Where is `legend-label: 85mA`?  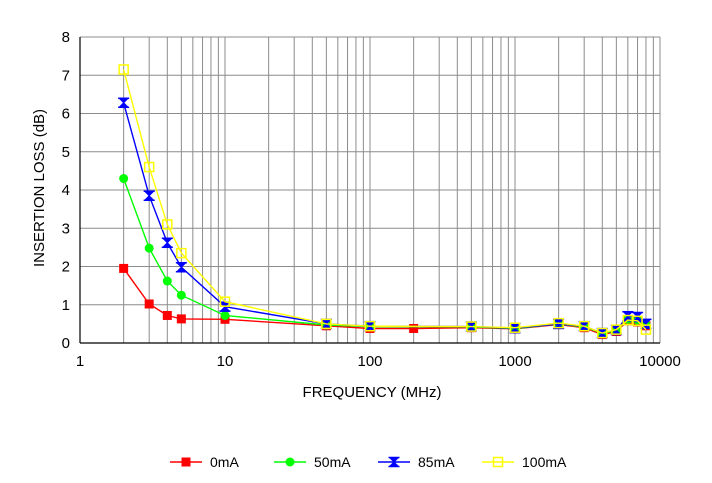 legend-label: 85mA is located at coordinates (436, 462).